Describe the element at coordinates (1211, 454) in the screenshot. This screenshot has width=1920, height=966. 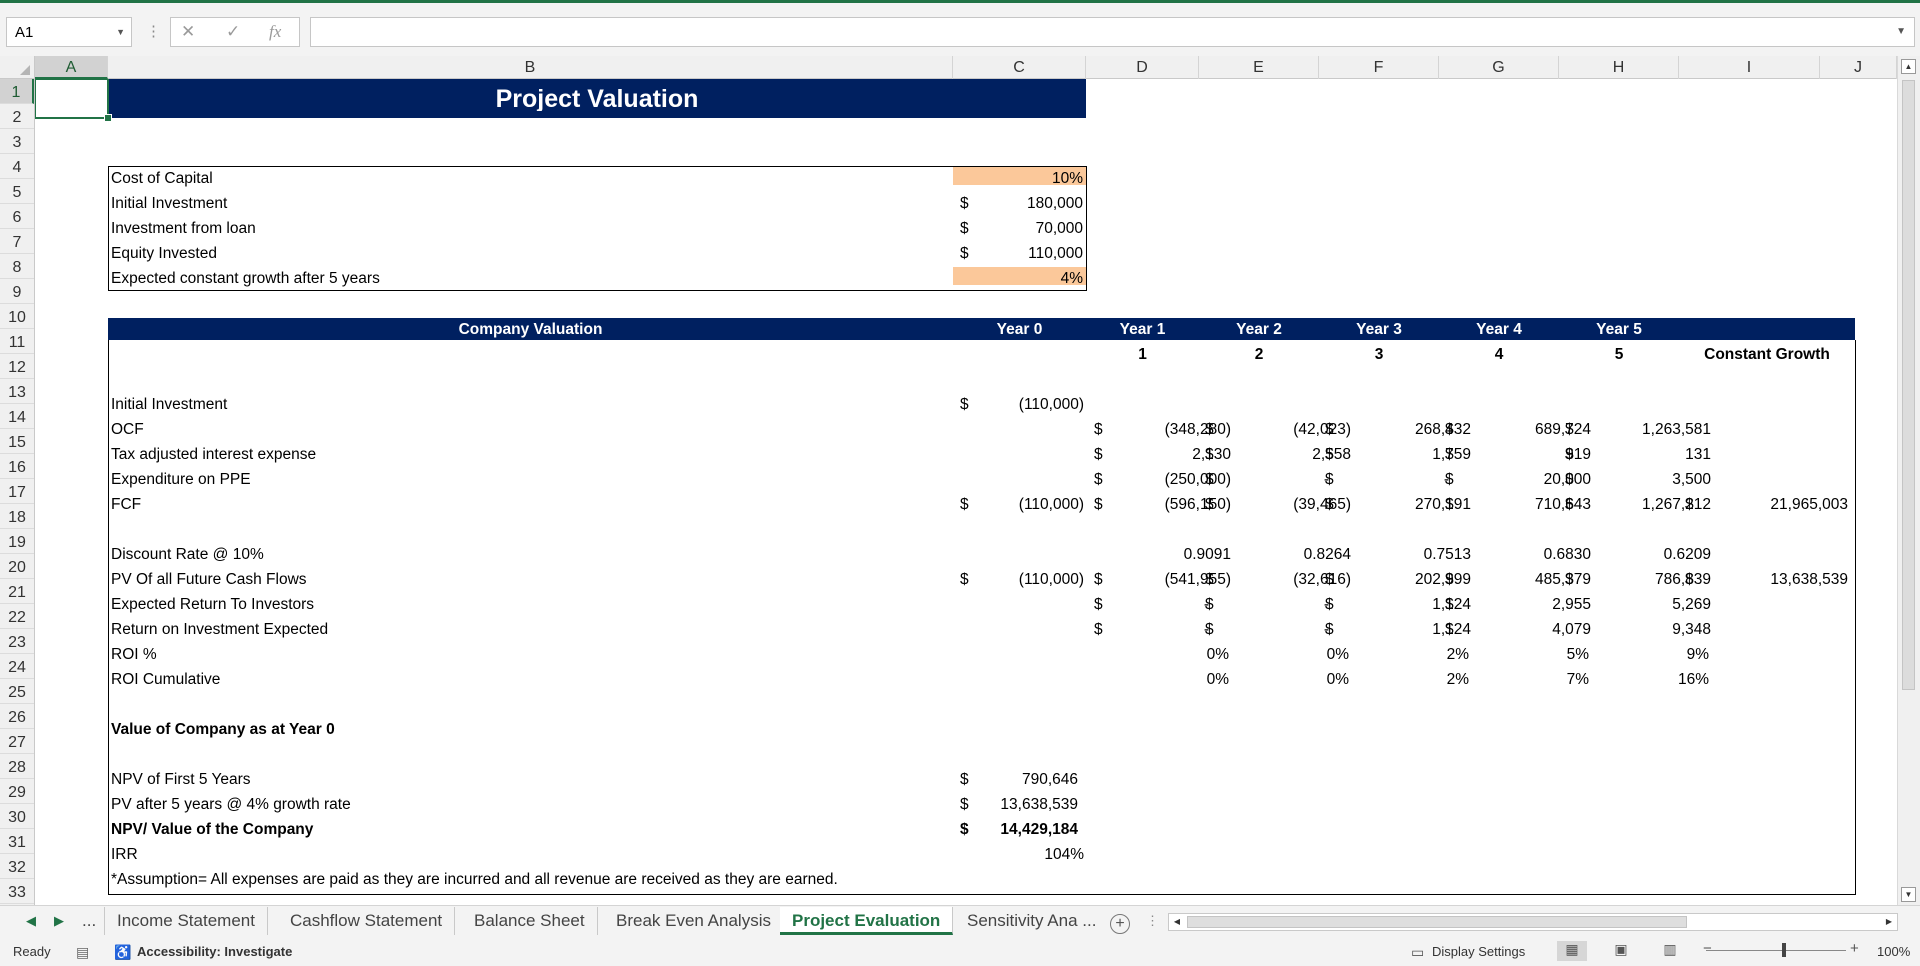
I see `value-d15: 2,130` at that location.